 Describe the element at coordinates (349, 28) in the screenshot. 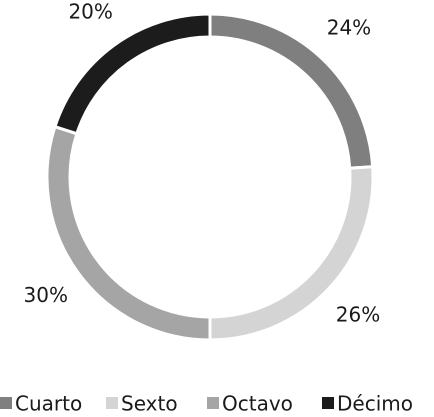

I see `data-label: 24%` at that location.